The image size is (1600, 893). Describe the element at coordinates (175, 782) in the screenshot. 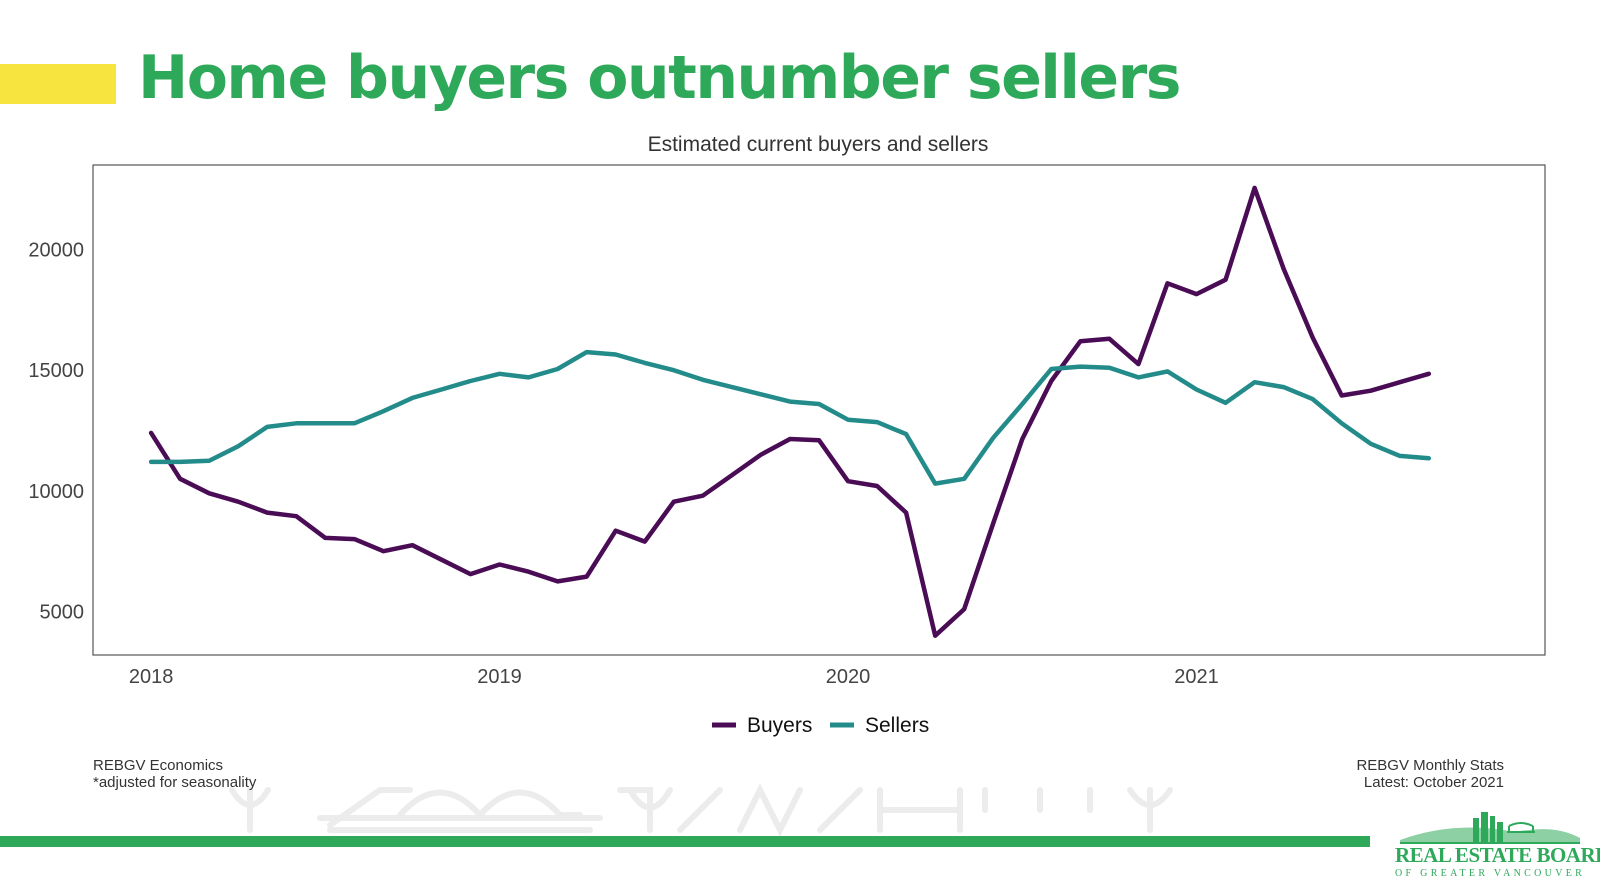

I see `seasonality-note: *adjusted for seasonality` at that location.